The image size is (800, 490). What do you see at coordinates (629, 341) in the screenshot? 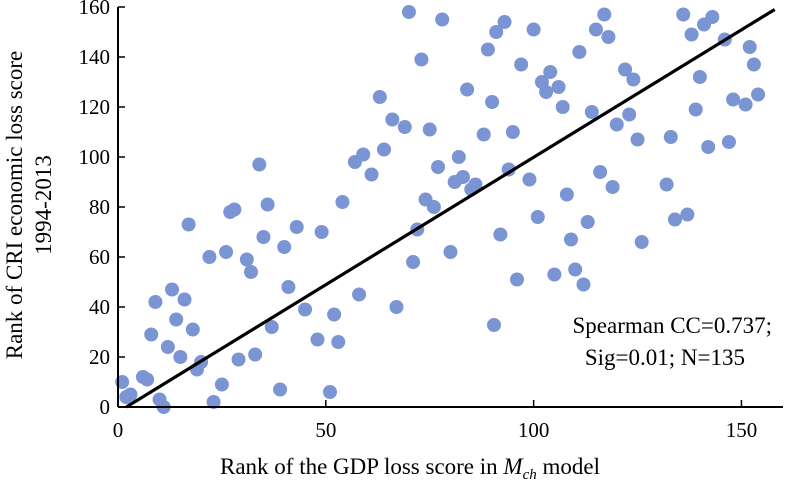
I see `legend: Spearman CC=0.737; Sig=0.01; N=135` at bounding box center [629, 341].